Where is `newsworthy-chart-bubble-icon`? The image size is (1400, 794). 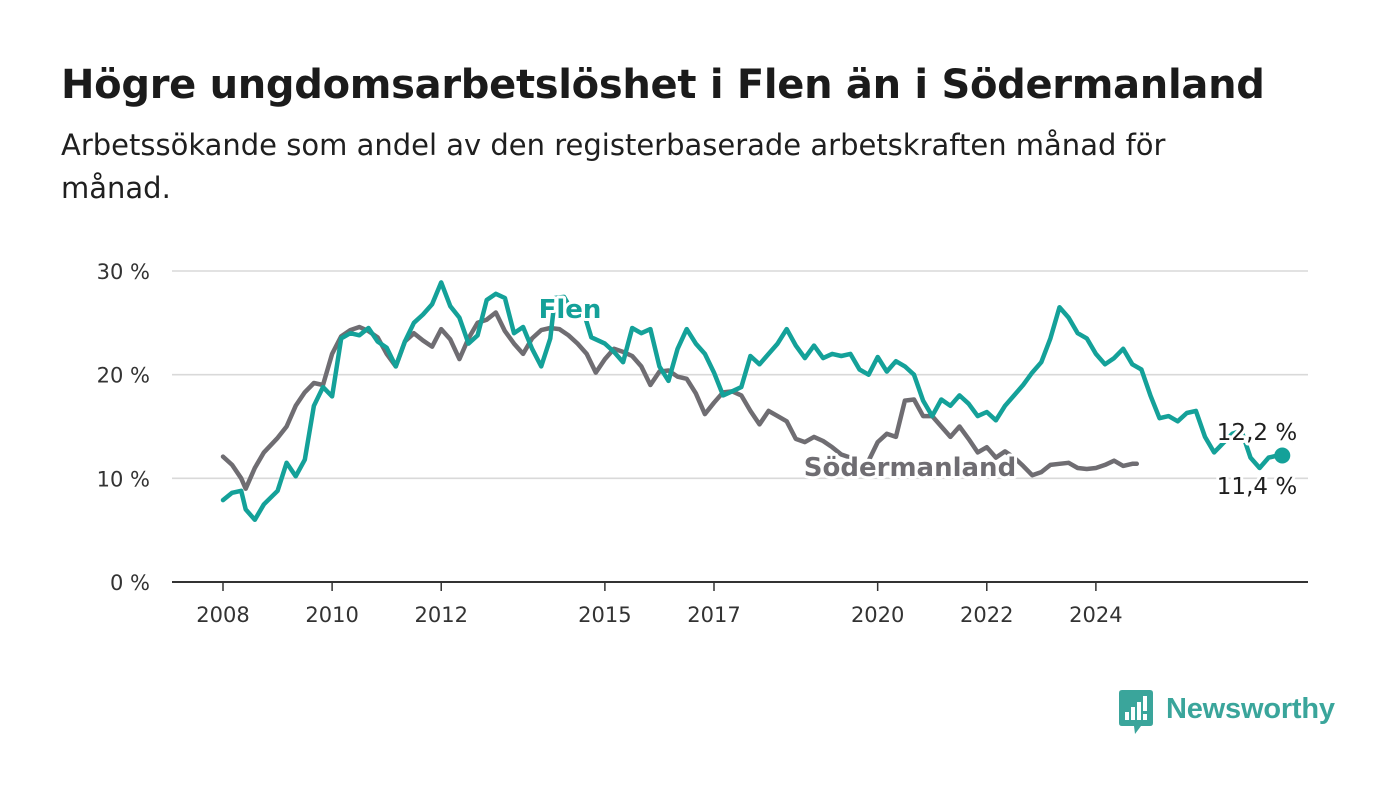
newsworthy-chart-bubble-icon is located at coordinates (1136, 712).